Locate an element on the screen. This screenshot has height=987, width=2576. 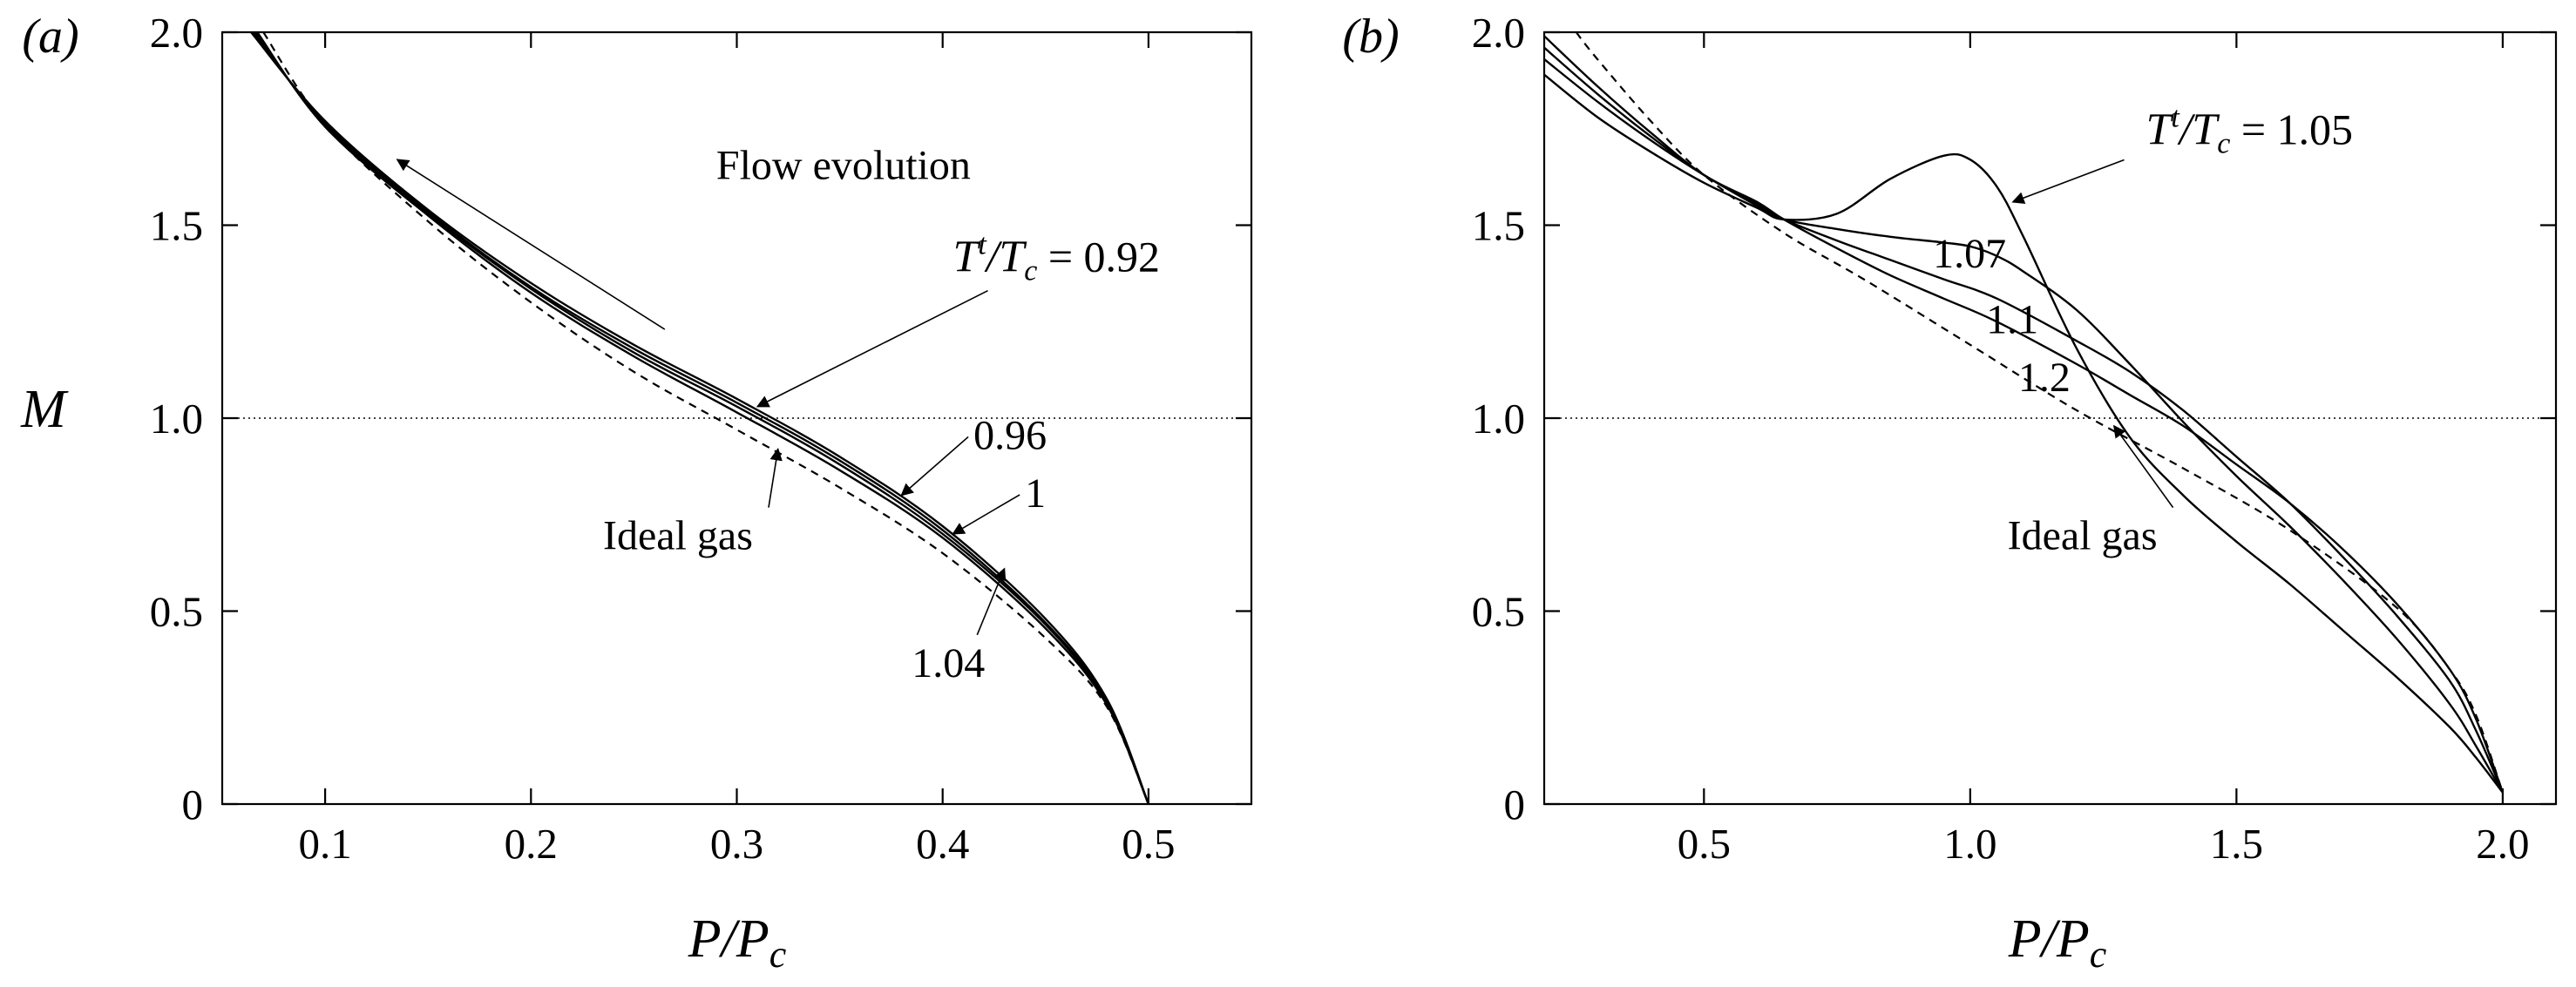
x-tick-label: 1.0 is located at coordinates (1970, 844).